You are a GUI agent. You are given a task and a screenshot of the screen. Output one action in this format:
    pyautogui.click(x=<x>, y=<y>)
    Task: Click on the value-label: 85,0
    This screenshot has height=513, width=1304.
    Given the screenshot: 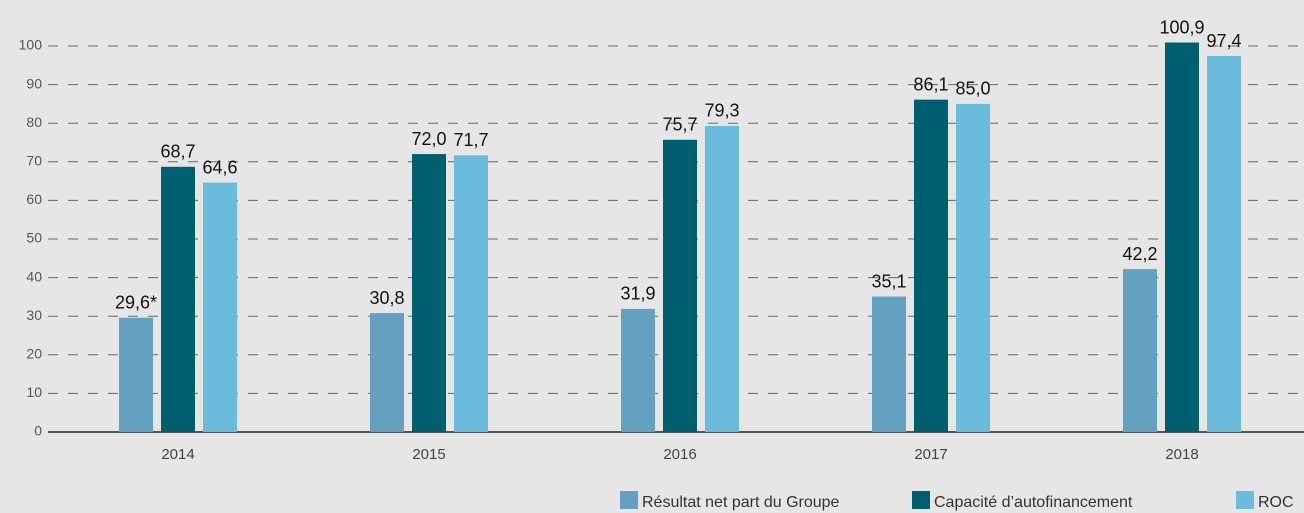 What is the action you would take?
    pyautogui.click(x=972, y=89)
    